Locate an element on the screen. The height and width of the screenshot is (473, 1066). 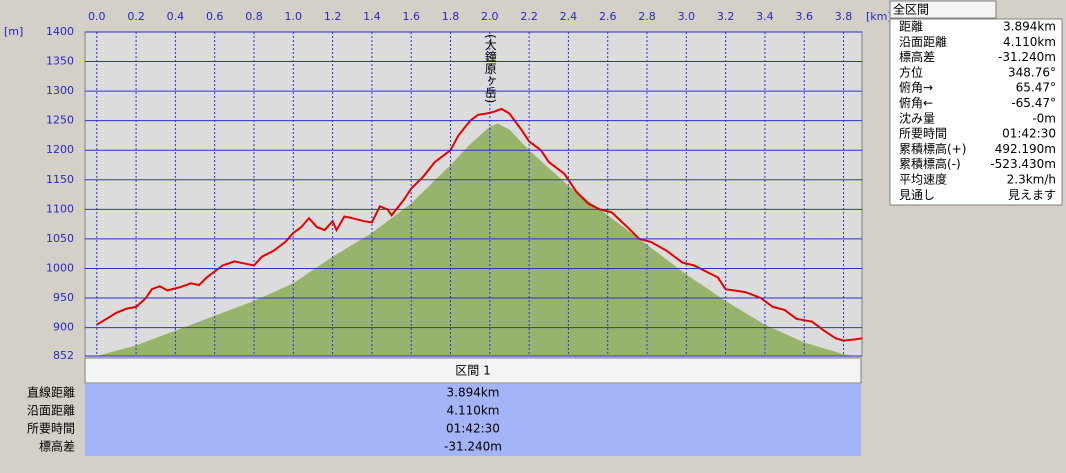
section-value: 01:42:30 is located at coordinates (473, 429).